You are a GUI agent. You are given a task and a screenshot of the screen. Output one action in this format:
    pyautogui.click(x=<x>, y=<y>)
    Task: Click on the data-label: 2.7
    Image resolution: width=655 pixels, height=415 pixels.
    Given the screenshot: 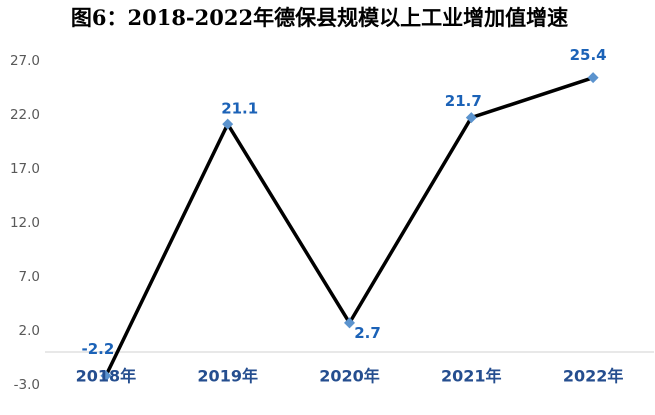 What is the action you would take?
    pyautogui.click(x=367, y=333)
    